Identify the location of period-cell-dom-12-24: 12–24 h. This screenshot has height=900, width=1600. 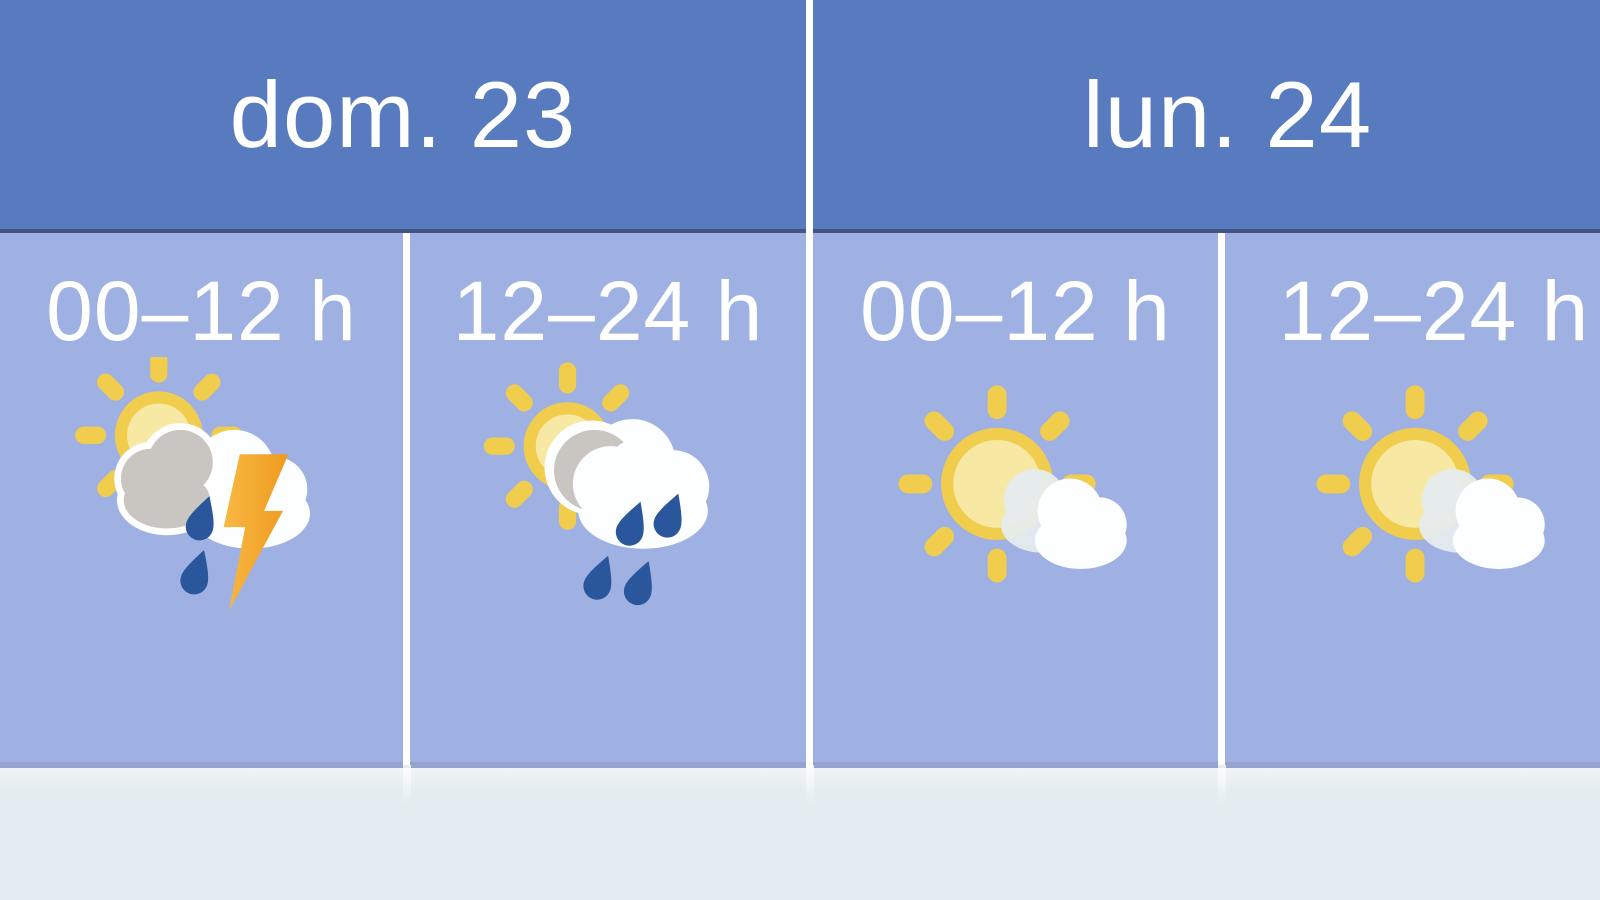
(608, 499).